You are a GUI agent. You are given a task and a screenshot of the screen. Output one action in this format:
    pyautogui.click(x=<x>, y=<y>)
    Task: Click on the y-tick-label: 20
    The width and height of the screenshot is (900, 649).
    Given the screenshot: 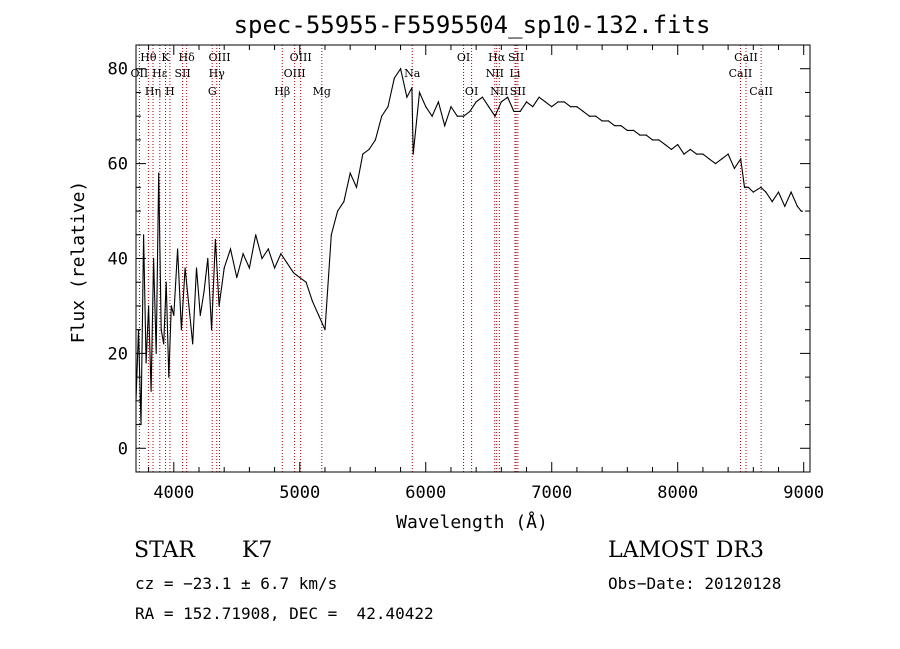 What is the action you would take?
    pyautogui.click(x=118, y=354)
    